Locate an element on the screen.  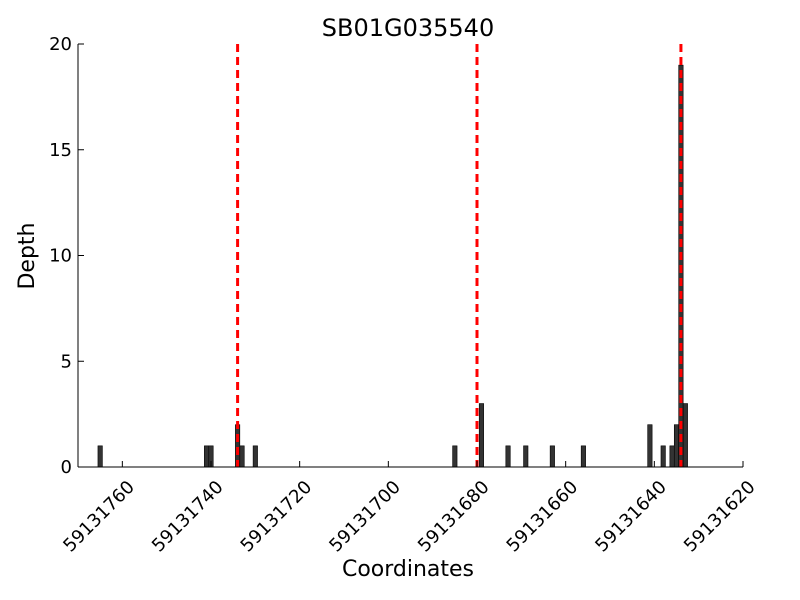
y-axis-label: Depth is located at coordinates (27, 255).